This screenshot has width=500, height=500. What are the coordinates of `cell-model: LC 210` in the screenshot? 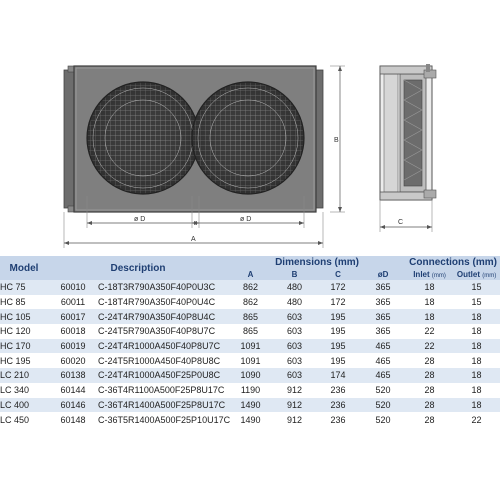 It's located at (24, 375).